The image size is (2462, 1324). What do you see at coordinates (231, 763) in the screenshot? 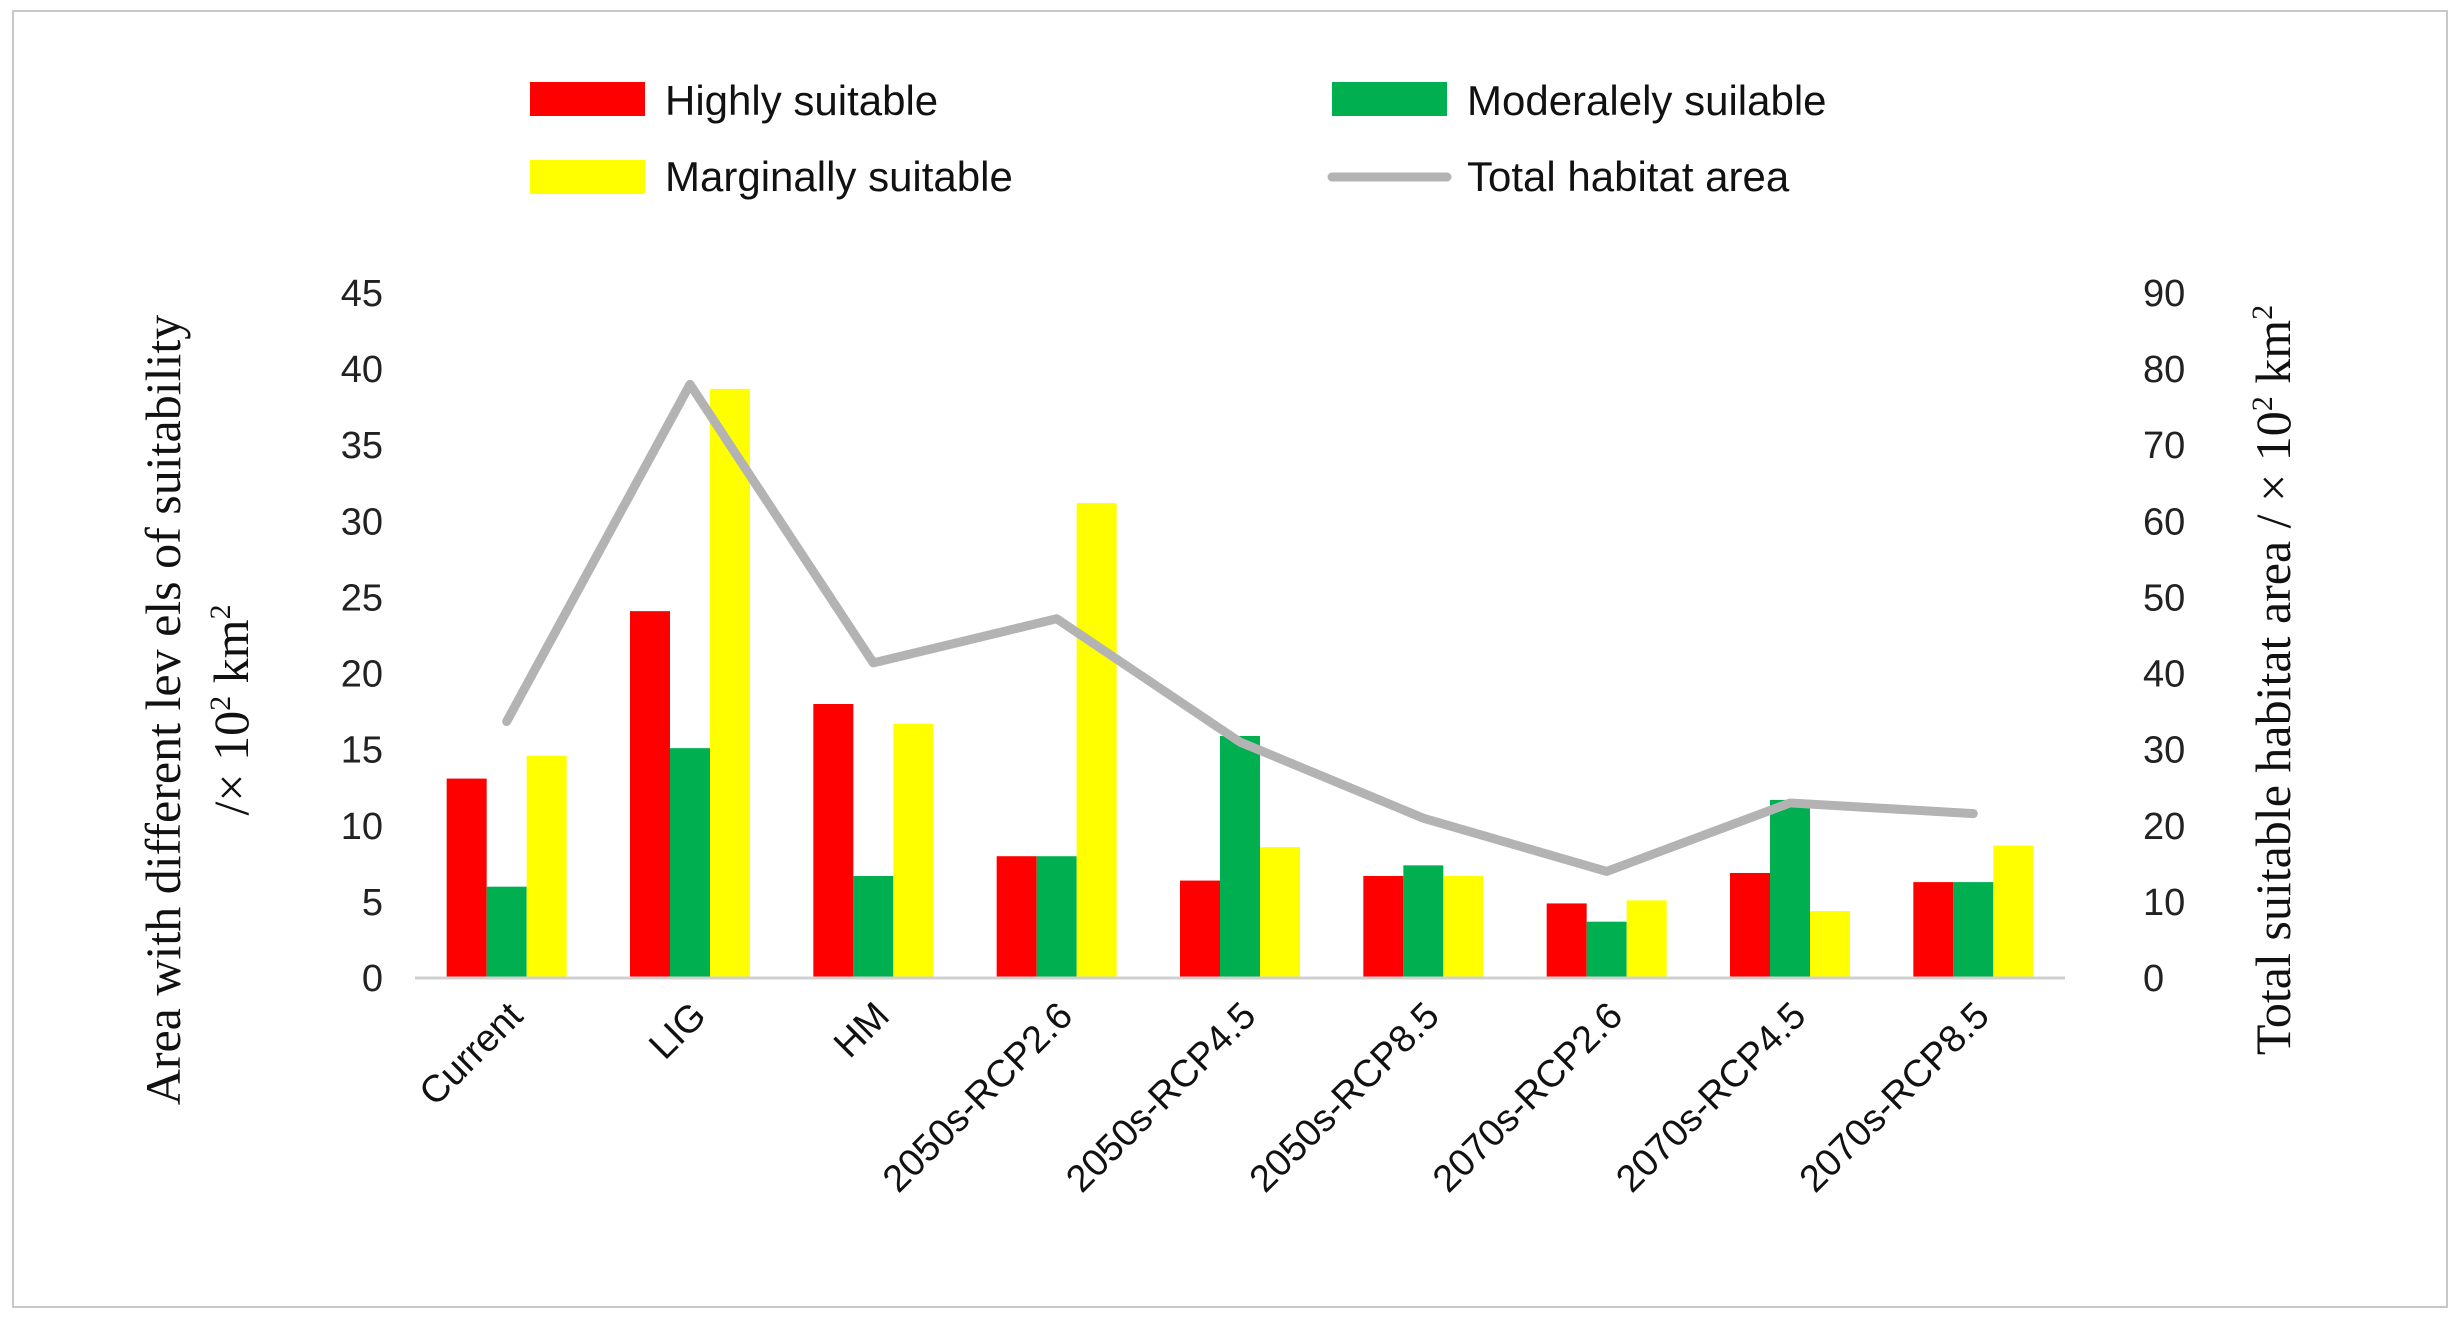
I see `y-left-unit-pre: /× 10` at bounding box center [231, 763].